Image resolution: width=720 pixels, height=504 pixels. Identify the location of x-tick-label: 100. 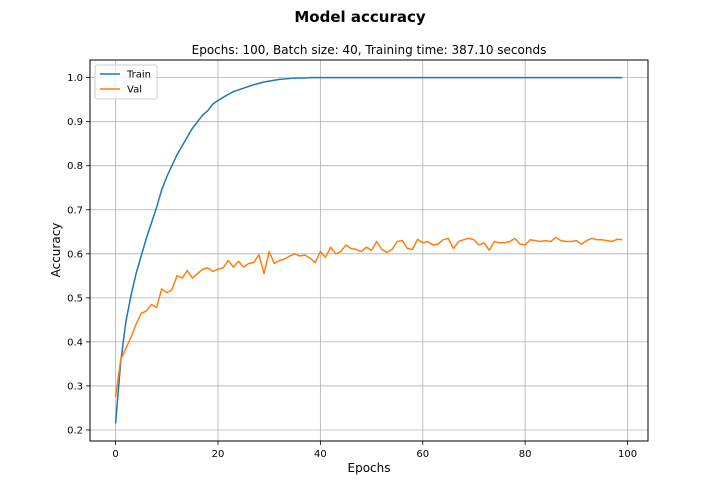
(627, 454).